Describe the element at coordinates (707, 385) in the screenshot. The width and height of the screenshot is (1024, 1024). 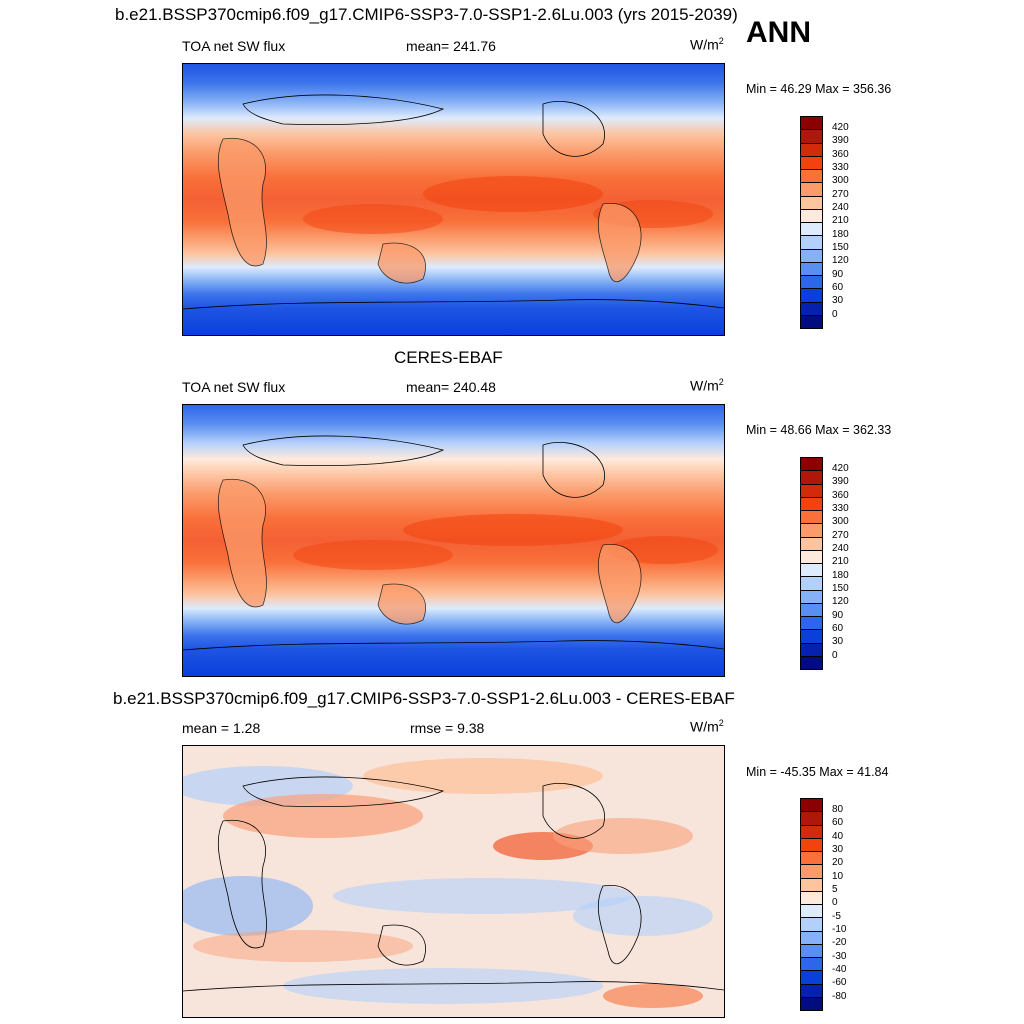
I see `panel-2-units-label: W/m2` at that location.